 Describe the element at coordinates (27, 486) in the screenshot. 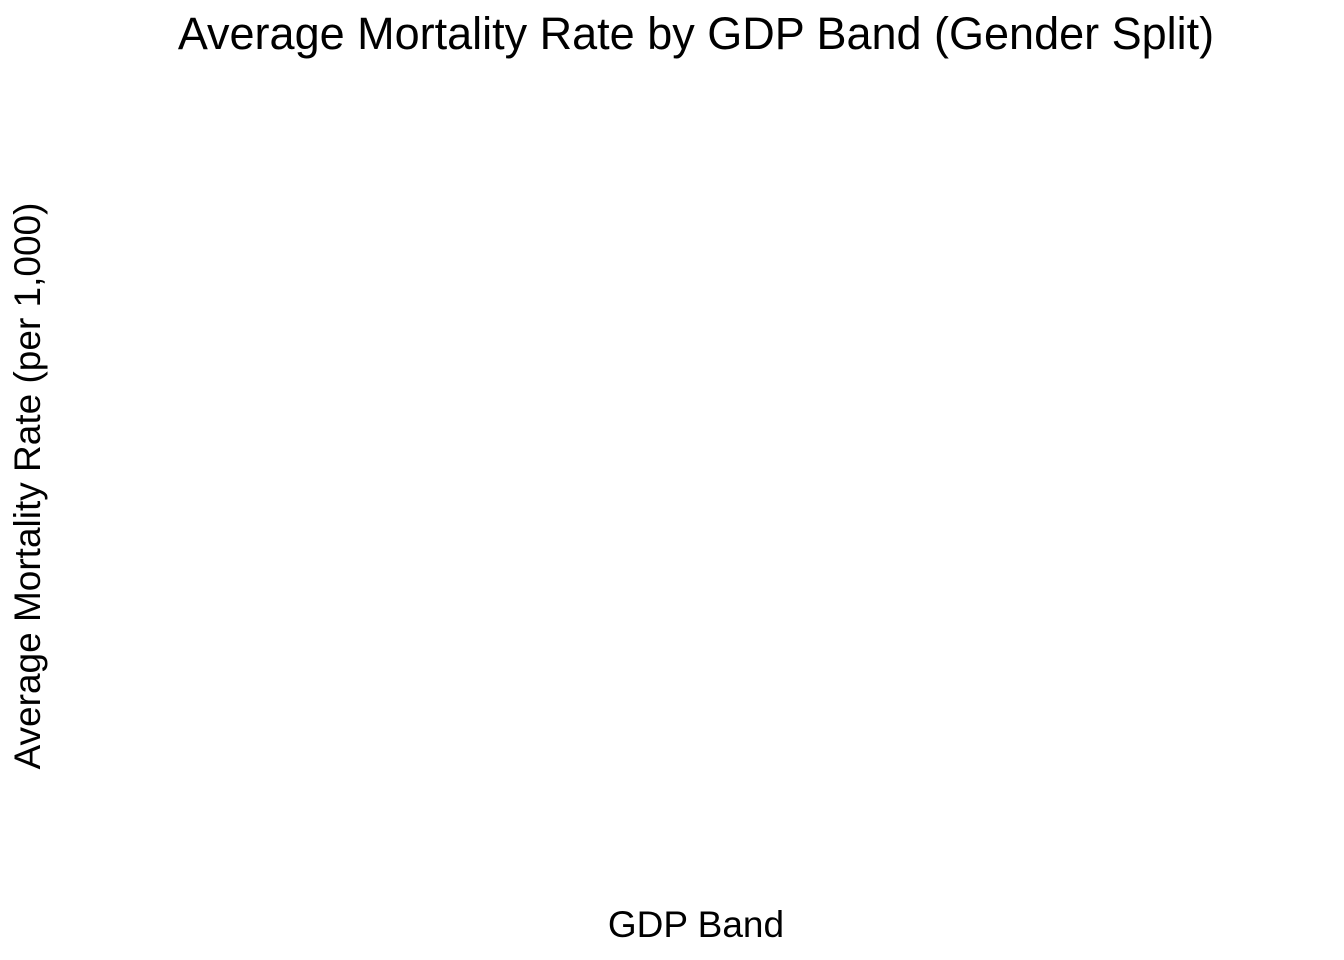

I see `y-axis-label: Average Mortality Rate (per 1,000)` at that location.